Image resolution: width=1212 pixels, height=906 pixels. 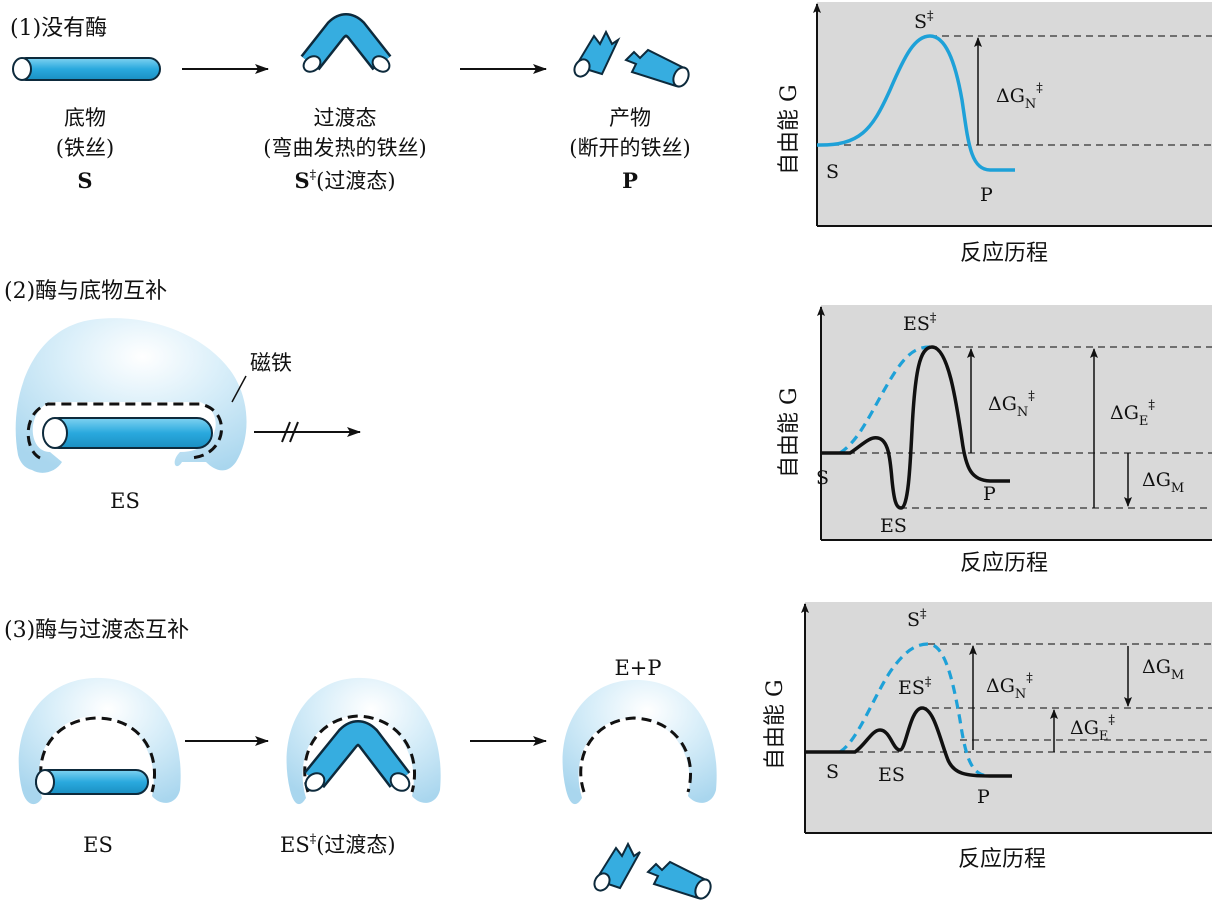 What do you see at coordinates (85, 148) in the screenshot?
I see `s1-stage1-line2: (铁丝)` at bounding box center [85, 148].